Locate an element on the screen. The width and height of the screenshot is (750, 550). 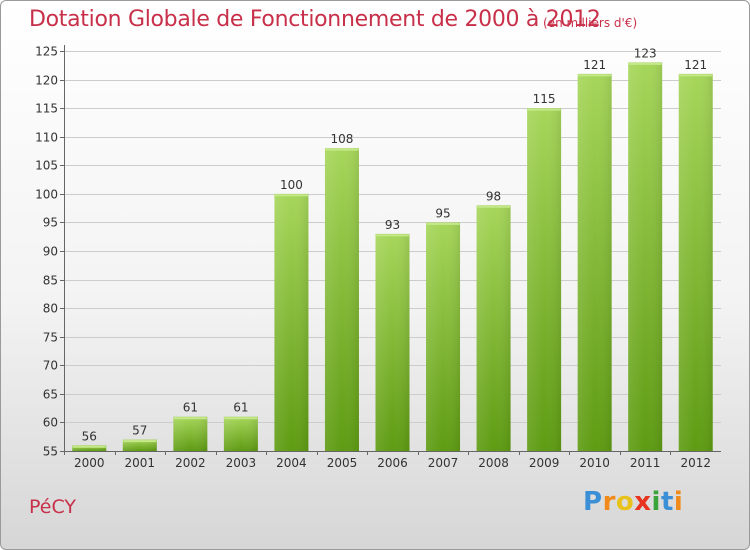
y-tick-label: 75 is located at coordinates (50, 338).